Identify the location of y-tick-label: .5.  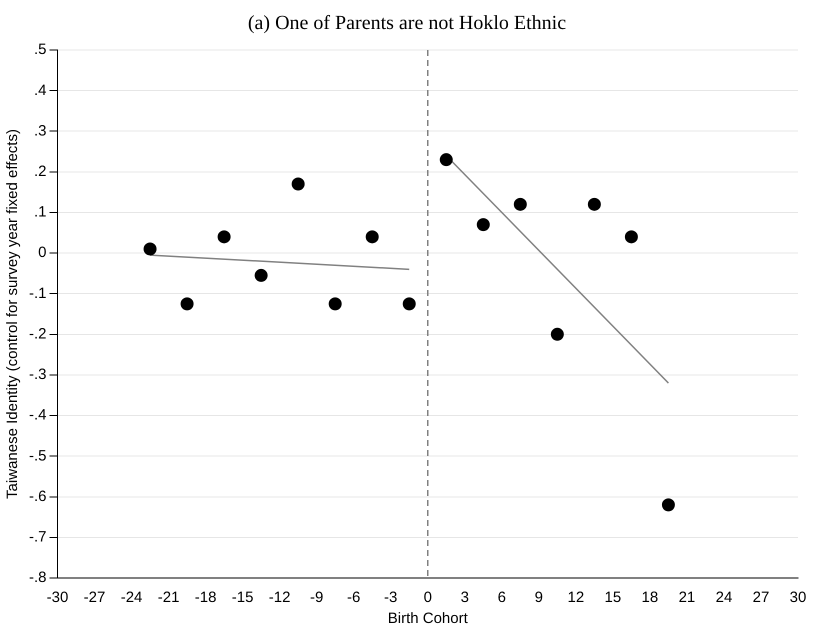
(40, 49).